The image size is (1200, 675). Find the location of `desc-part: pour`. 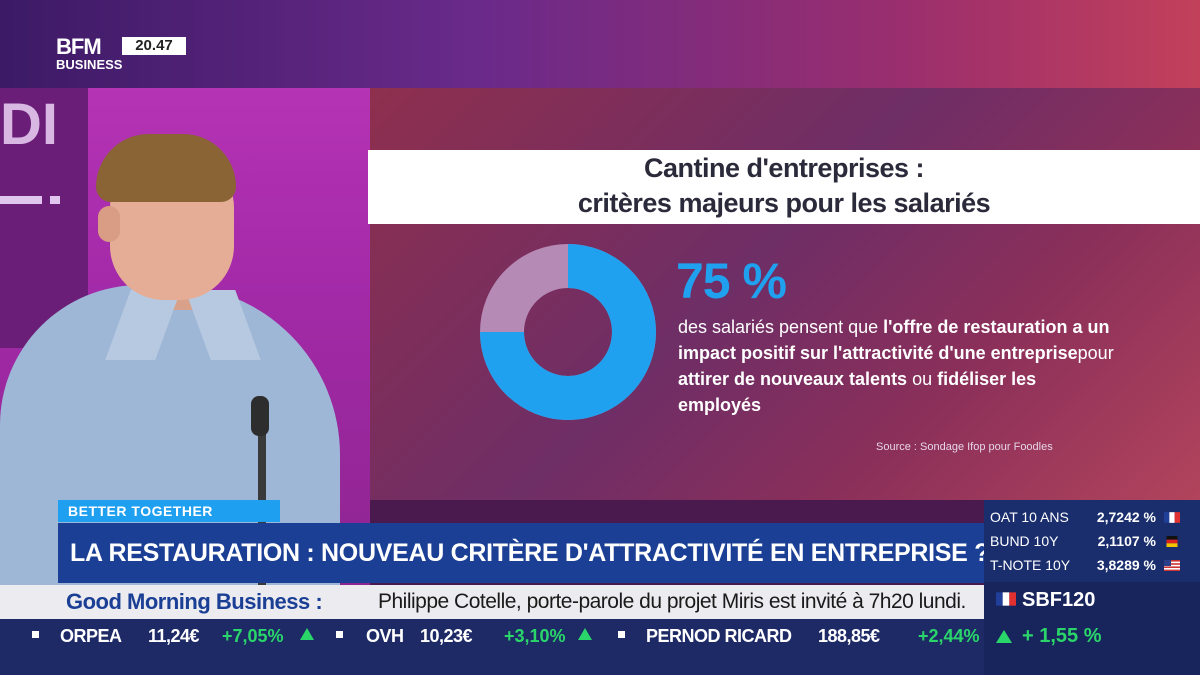

desc-part: pour is located at coordinates (1095, 353).